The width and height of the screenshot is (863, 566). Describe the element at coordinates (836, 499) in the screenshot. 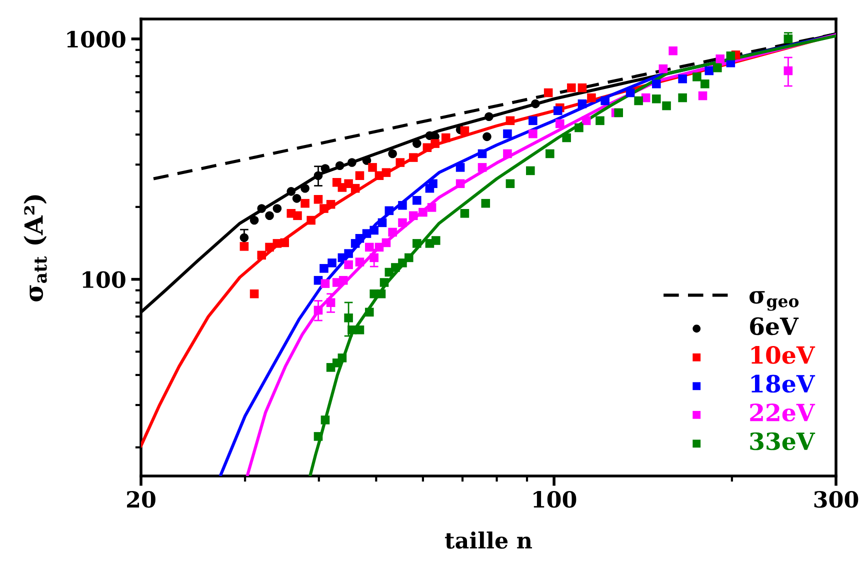

I see `x-tick-label: 300` at that location.